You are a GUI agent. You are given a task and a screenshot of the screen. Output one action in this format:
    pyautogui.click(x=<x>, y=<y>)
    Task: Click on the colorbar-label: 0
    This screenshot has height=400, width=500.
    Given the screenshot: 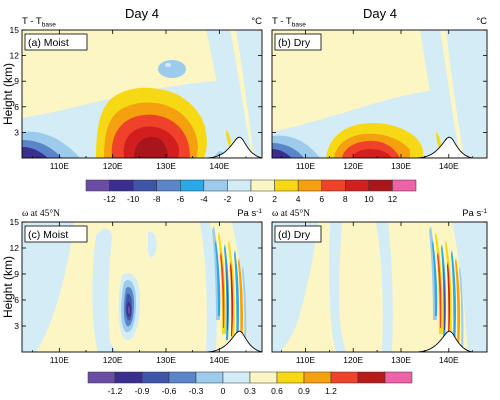 What is the action you would take?
    pyautogui.click(x=223, y=391)
    